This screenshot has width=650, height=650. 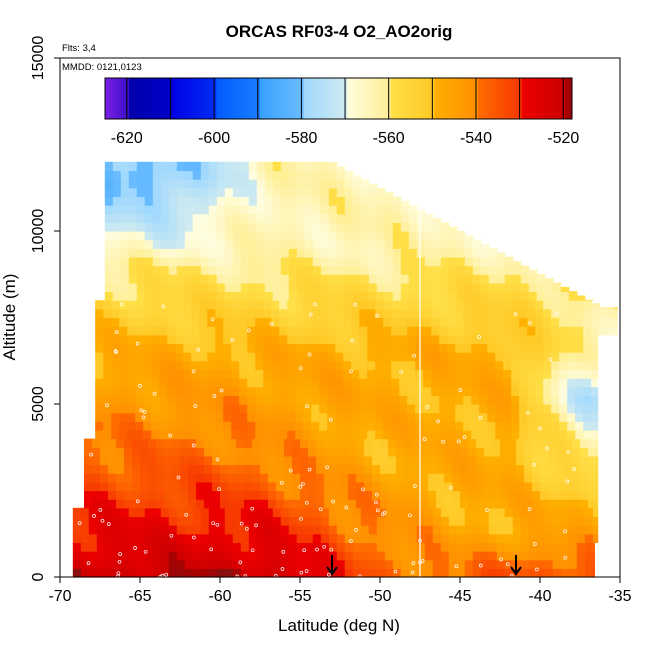 I want to click on x-axis: -70 -65 -60 -55 -50 -45 -40 -35, so click(x=340, y=591).